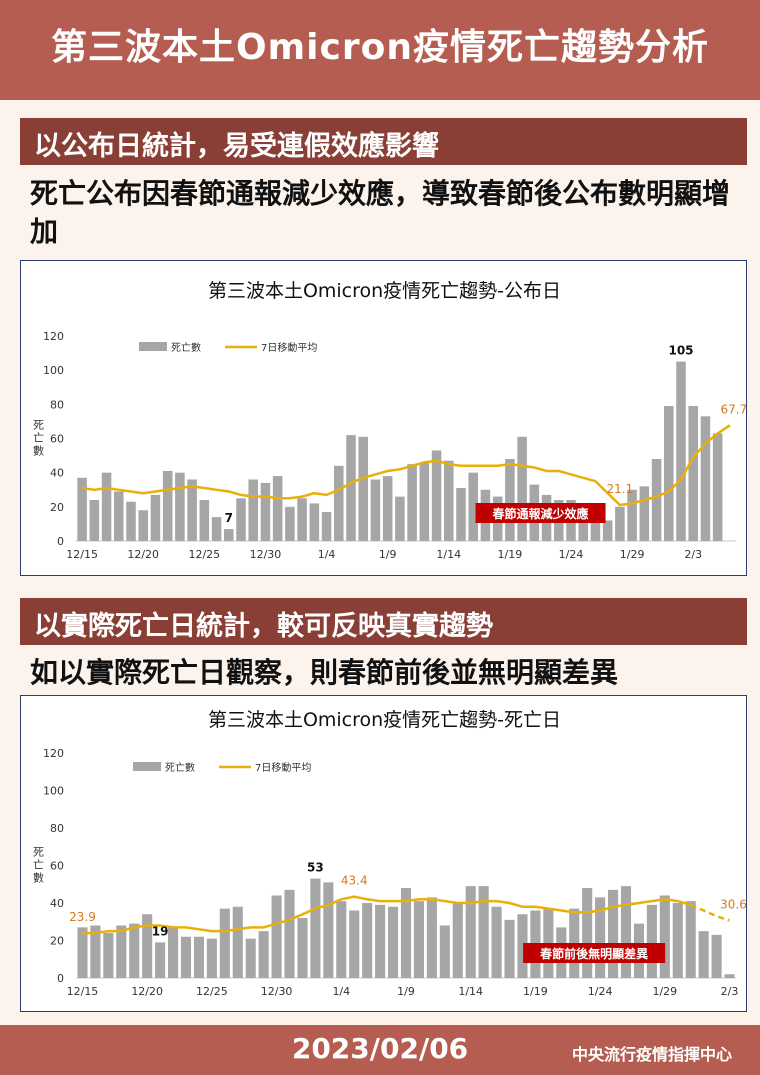 The image size is (760, 1075). Describe the element at coordinates (57, 507) in the screenshot. I see `y-tick-label: 20` at that location.